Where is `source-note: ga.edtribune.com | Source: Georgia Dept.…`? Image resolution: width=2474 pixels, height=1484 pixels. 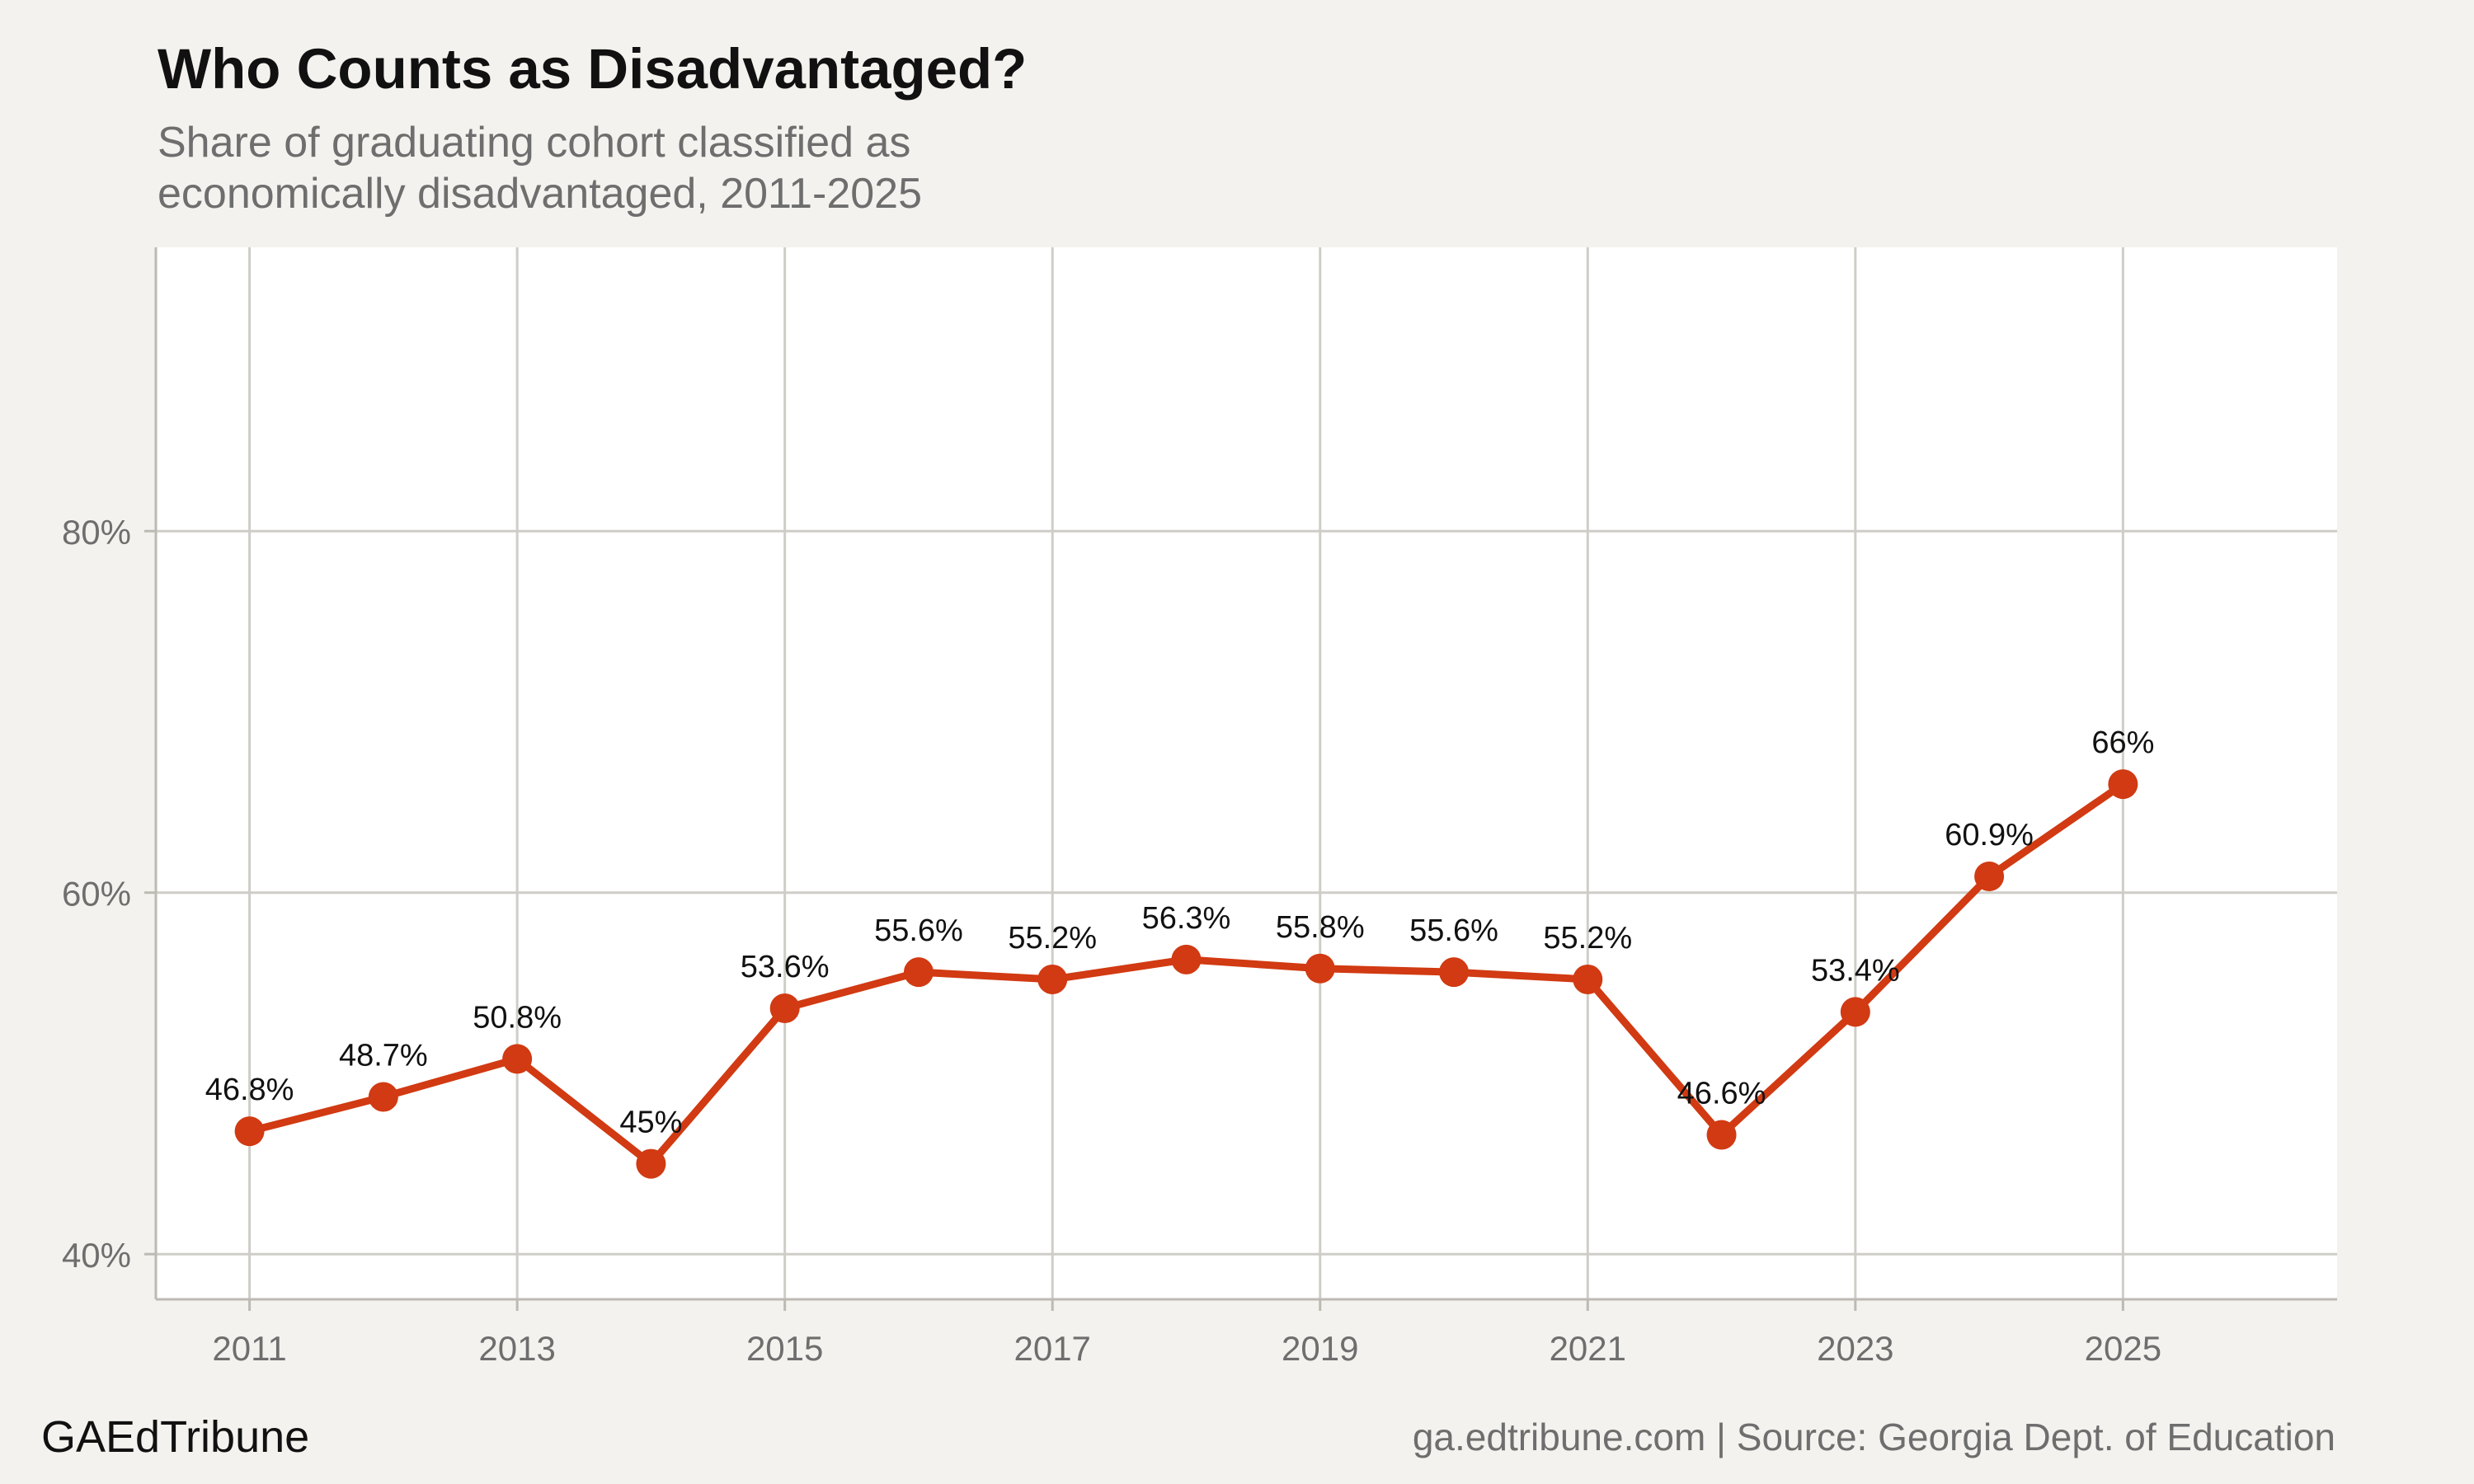
source-note: ga.edtribune.com | Source: Georgia Dept.… is located at coordinates (1873, 1437).